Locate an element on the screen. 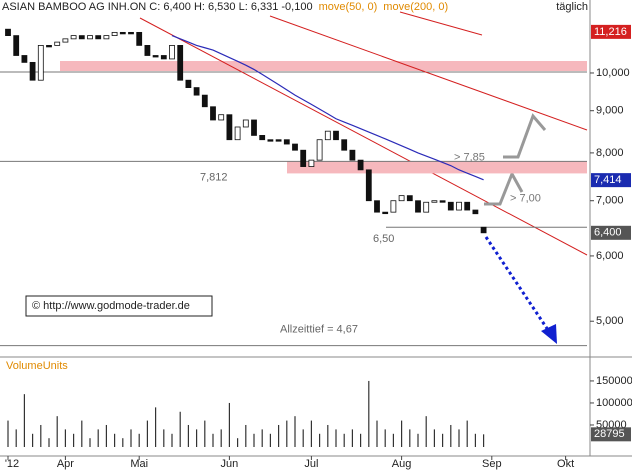 The width and height of the screenshot is (632, 471). y-tick-label: 10,000 is located at coordinates (613, 73).